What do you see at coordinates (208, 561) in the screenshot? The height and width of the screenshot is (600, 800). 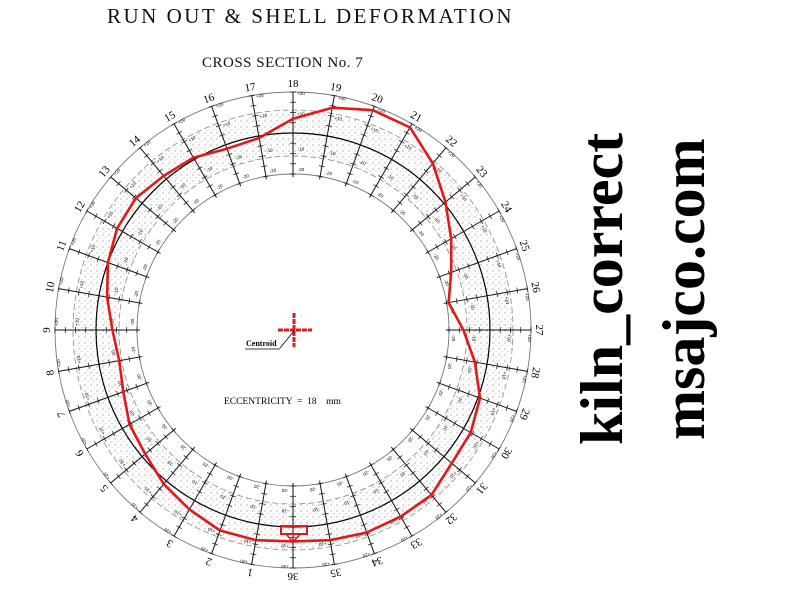 I see `station-label-2: 2` at bounding box center [208, 561].